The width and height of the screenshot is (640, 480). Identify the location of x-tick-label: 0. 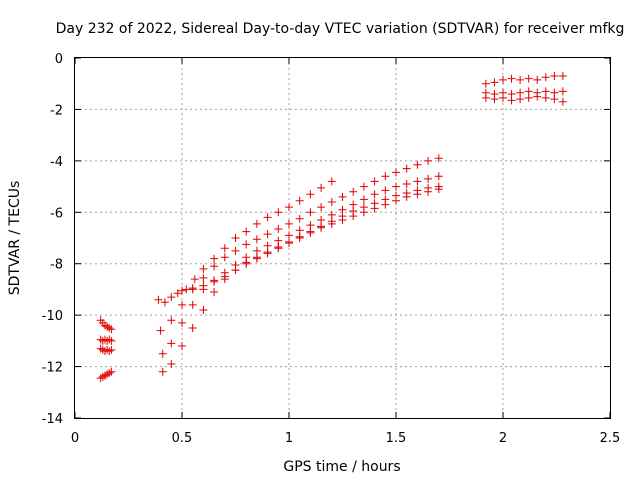
(75, 438).